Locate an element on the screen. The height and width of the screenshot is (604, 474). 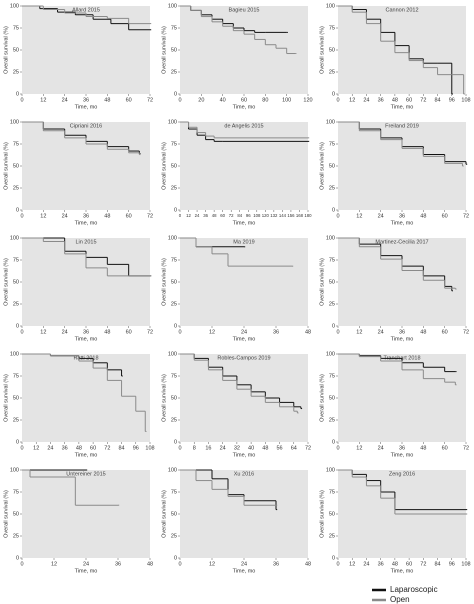
x-tick-label: 100 is located at coordinates (286, 100).